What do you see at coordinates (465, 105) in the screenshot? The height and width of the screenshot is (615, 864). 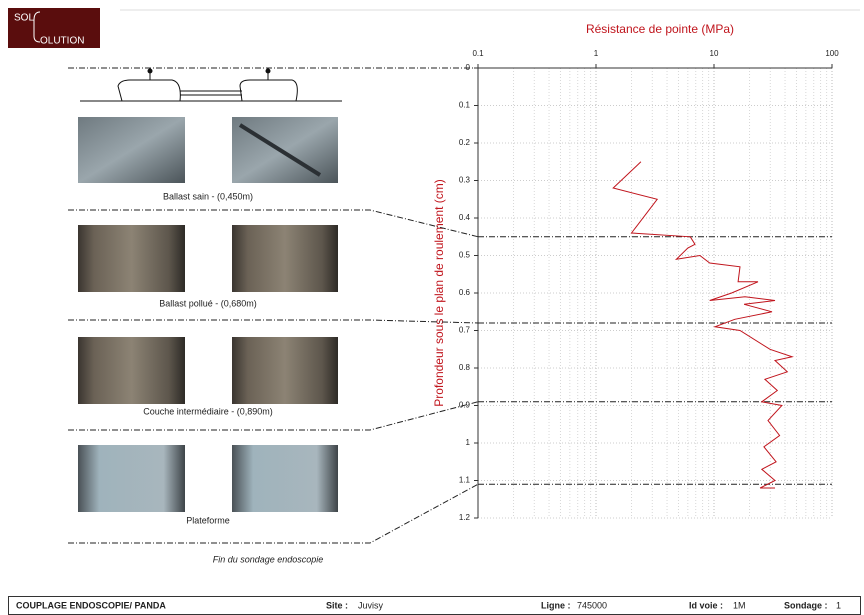 I see `y-tick-label: 0.1` at bounding box center [465, 105].